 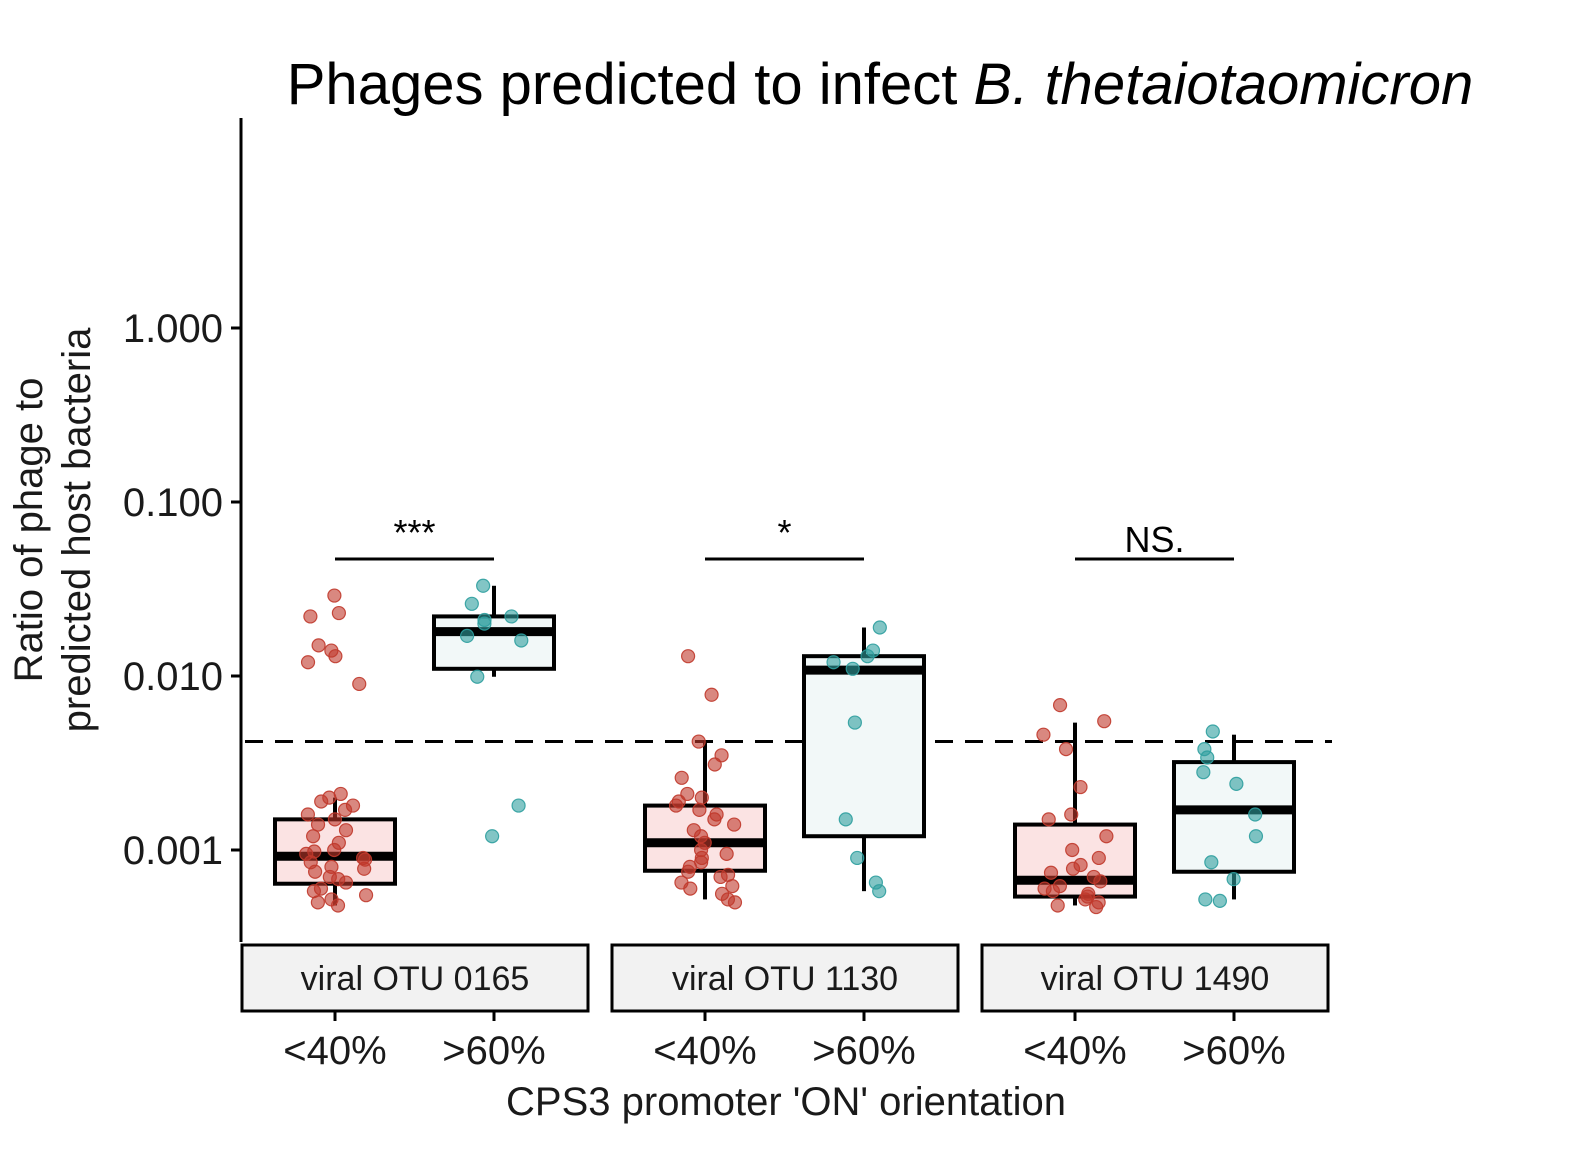 What do you see at coordinates (1155, 796) in the screenshot?
I see `panel: NS. viral OTU 1490 <40% >60%` at bounding box center [1155, 796].